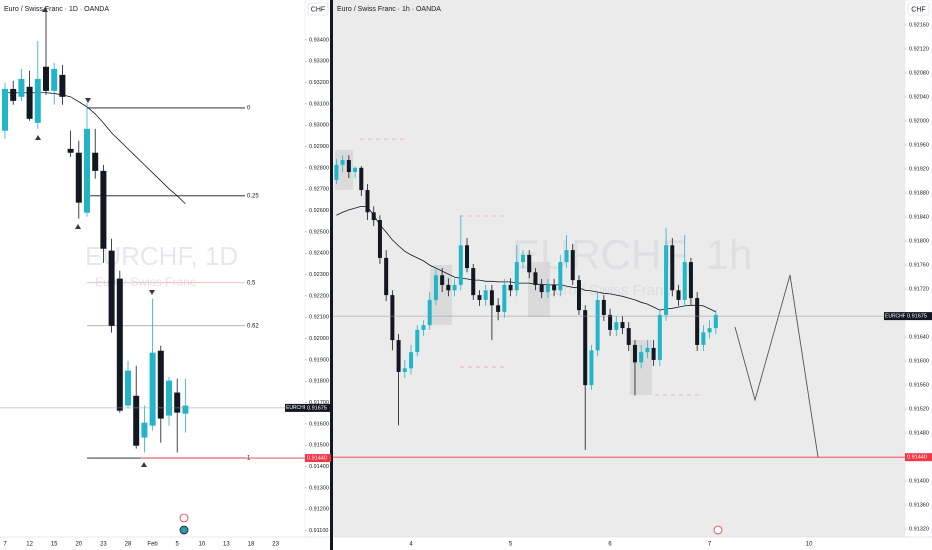 The image size is (932, 550). I want to click on x-tick-label: 5, so click(511, 545).